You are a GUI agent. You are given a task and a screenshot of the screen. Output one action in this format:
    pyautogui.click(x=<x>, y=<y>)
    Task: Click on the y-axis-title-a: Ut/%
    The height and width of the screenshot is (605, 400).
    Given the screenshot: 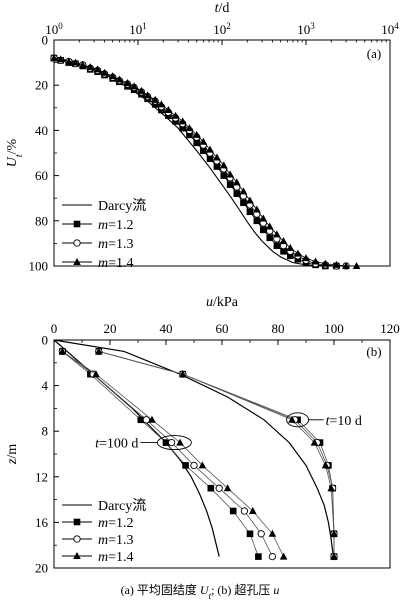 What is the action you would take?
    pyautogui.click(x=15, y=152)
    